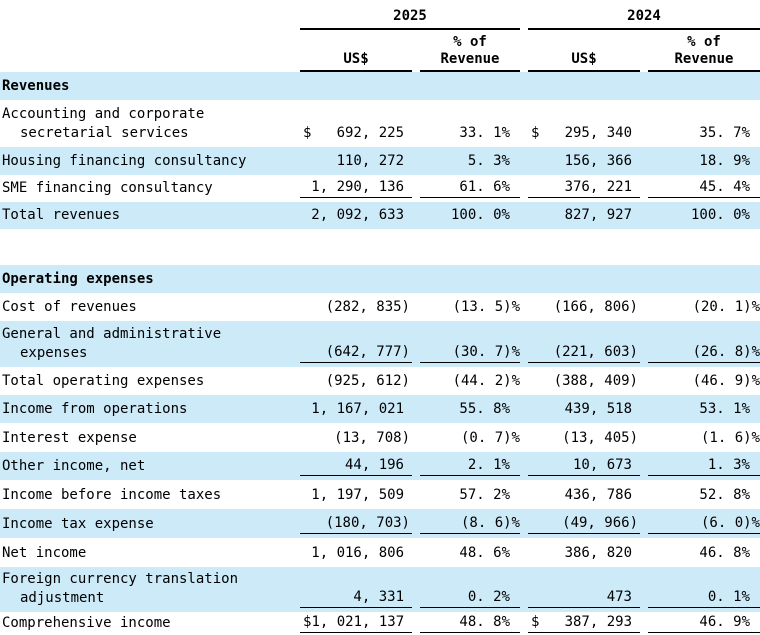 The height and width of the screenshot is (635, 760). What do you see at coordinates (410, 15) in the screenshot?
I see `column-group-2025: 2025` at bounding box center [410, 15].